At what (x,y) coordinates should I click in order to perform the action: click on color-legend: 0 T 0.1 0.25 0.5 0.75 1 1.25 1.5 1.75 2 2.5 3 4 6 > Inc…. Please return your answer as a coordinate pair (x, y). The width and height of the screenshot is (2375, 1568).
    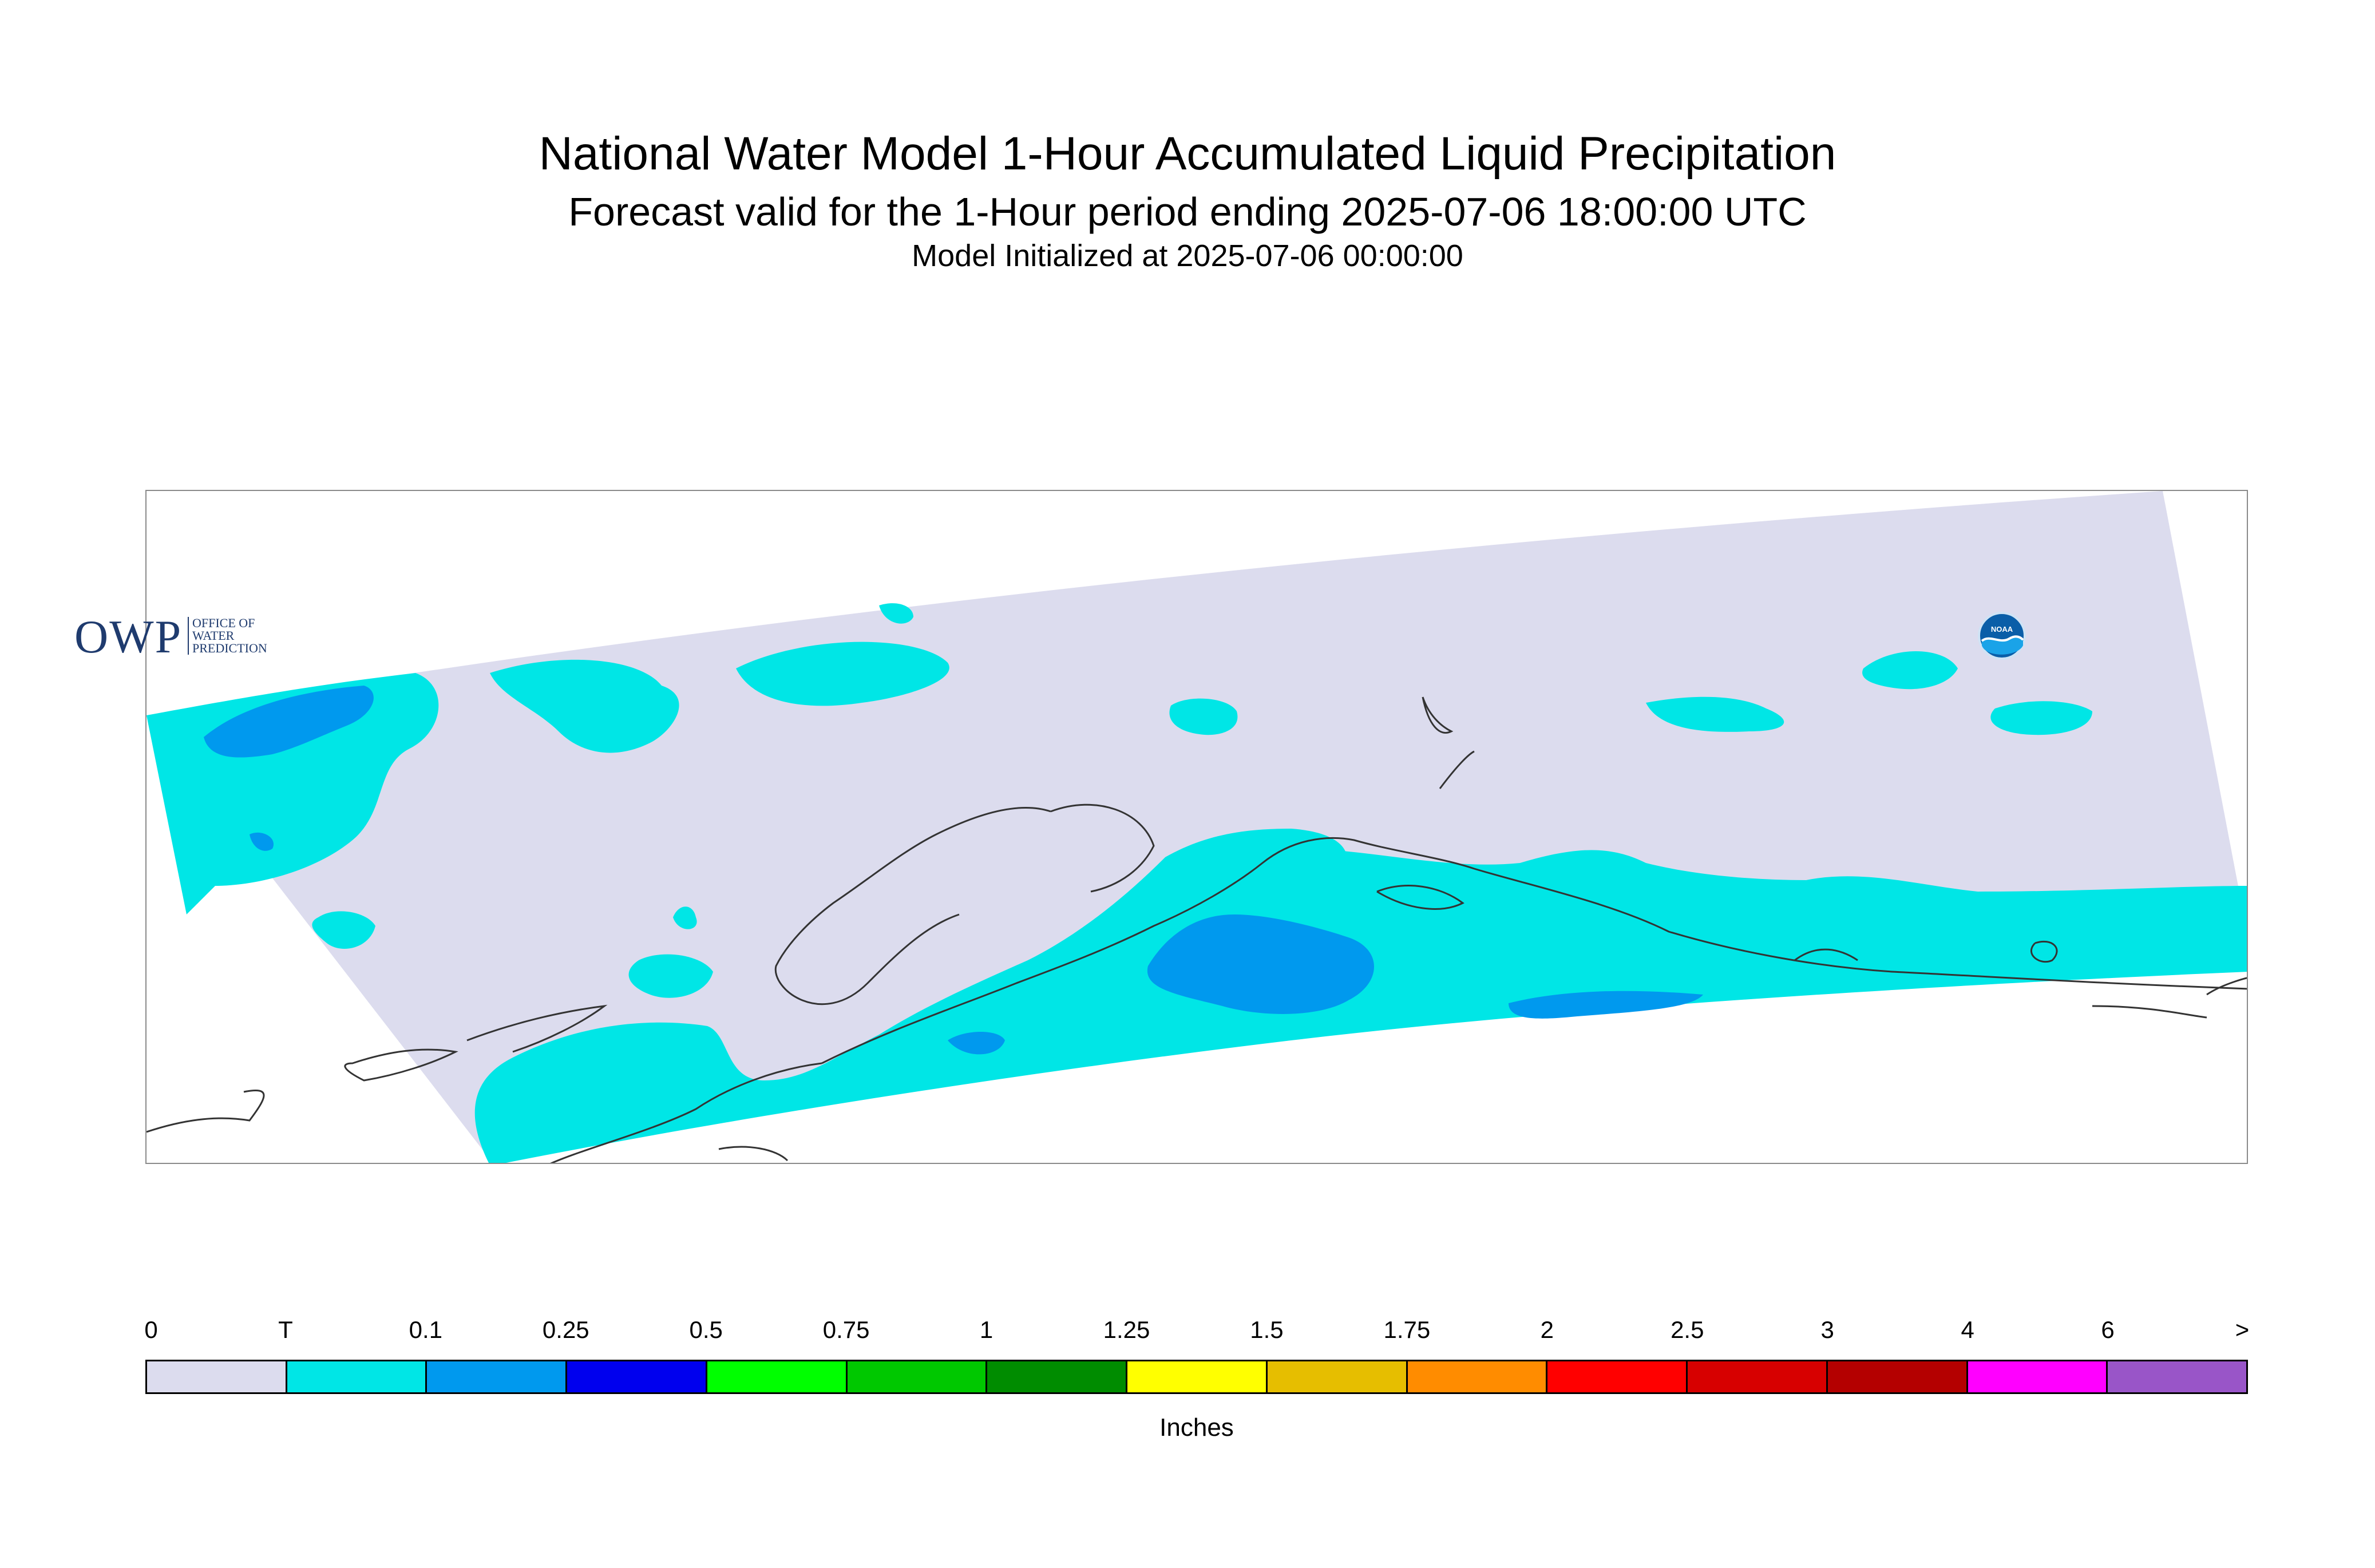
    Looking at the image, I should click on (1197, 1390).